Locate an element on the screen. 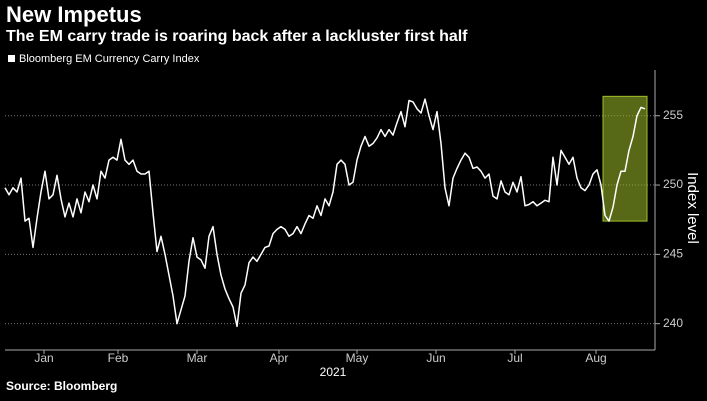 The width and height of the screenshot is (707, 401). x-tick-label: Mar is located at coordinates (197, 358).